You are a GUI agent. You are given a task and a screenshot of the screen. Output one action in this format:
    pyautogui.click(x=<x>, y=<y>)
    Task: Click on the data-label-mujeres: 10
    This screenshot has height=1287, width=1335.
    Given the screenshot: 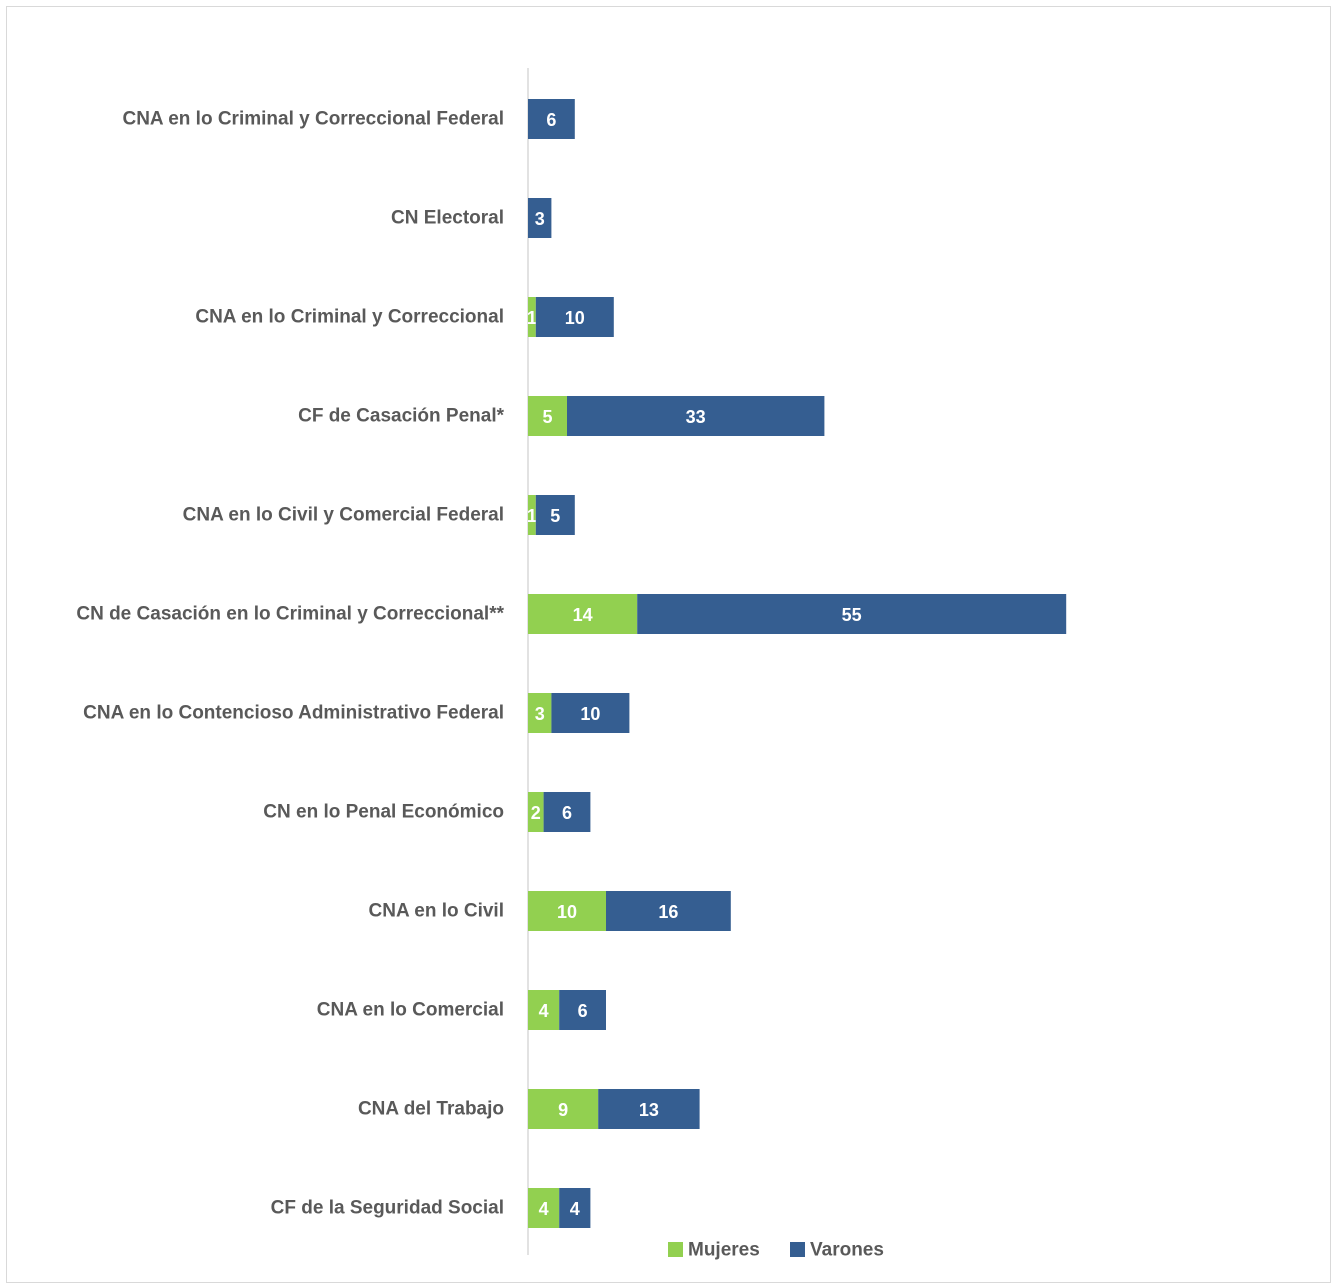 What is the action you would take?
    pyautogui.click(x=567, y=912)
    